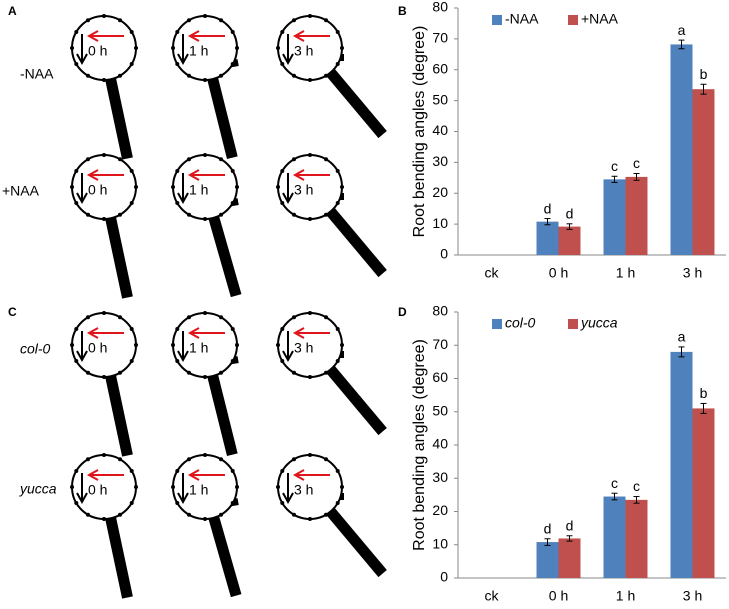  Describe the element at coordinates (444, 254) in the screenshot. I see `y-tick-label: 0` at that location.